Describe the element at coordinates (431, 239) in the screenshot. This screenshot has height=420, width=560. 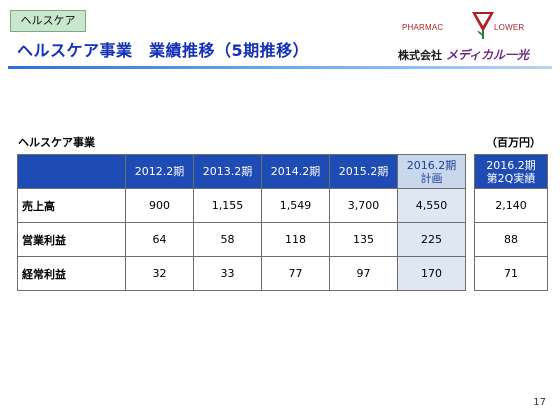
I see `table-cell: 225` at that location.